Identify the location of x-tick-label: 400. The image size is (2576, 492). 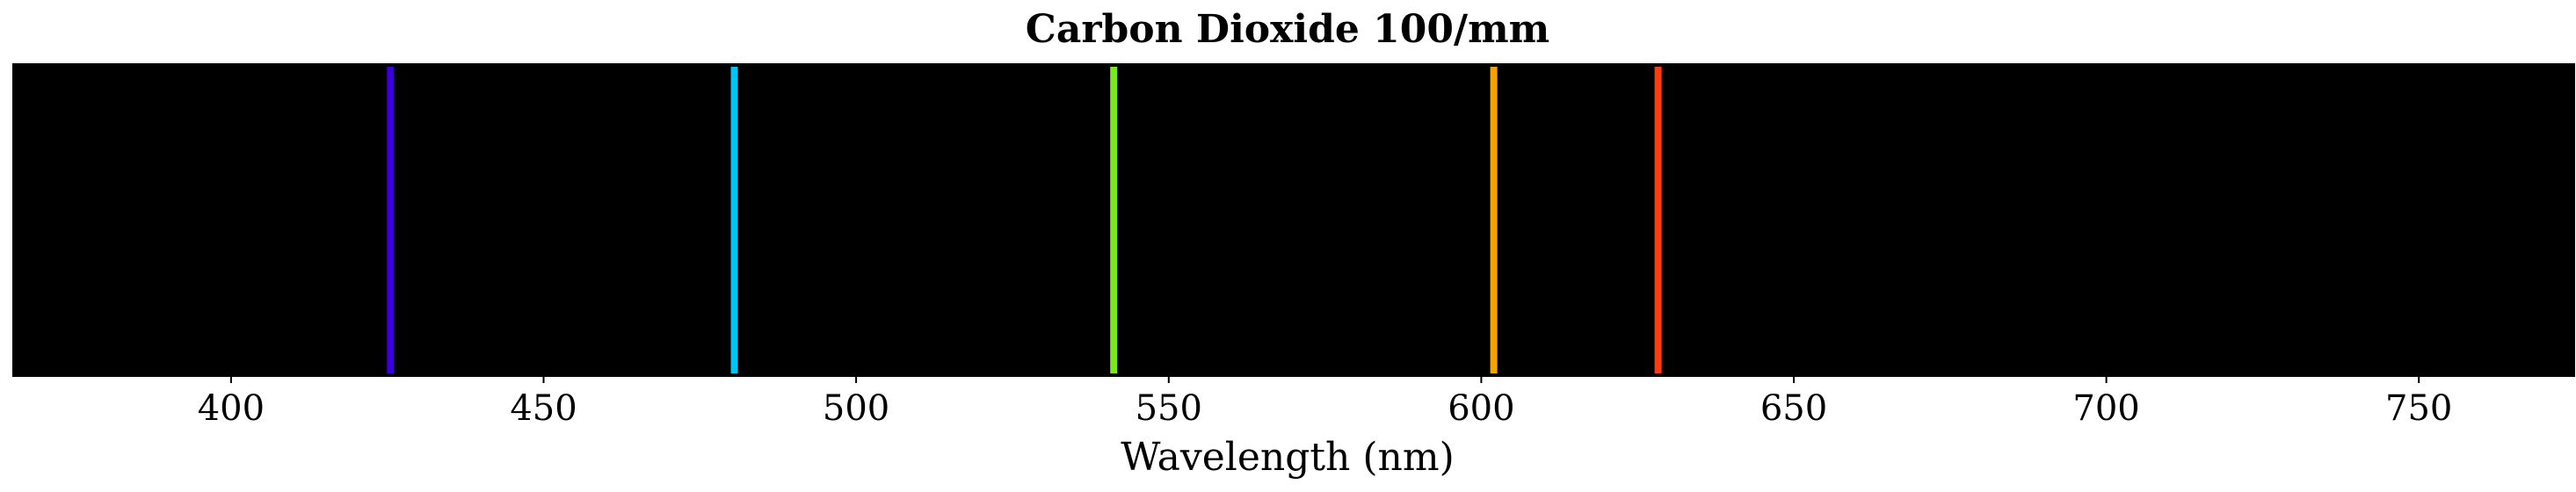
(231, 408).